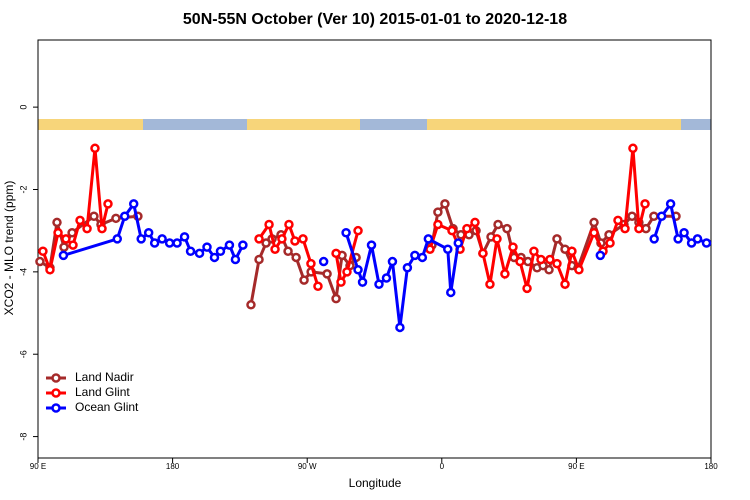  What do you see at coordinates (9, 248) in the screenshot?
I see `y-axis-label: XCO2 - MLO trend (ppm)` at bounding box center [9, 248].